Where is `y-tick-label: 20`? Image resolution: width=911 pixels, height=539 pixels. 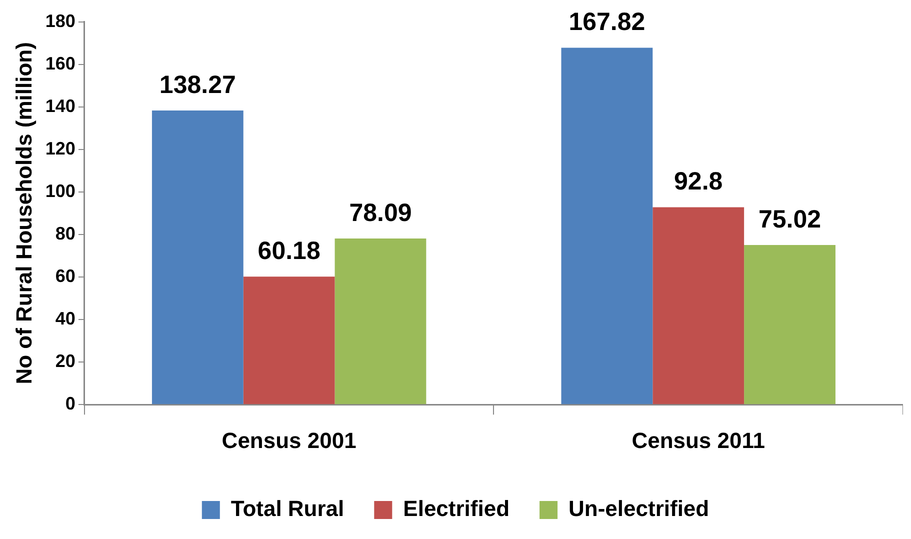 y-tick-label: 20 is located at coordinates (65, 361).